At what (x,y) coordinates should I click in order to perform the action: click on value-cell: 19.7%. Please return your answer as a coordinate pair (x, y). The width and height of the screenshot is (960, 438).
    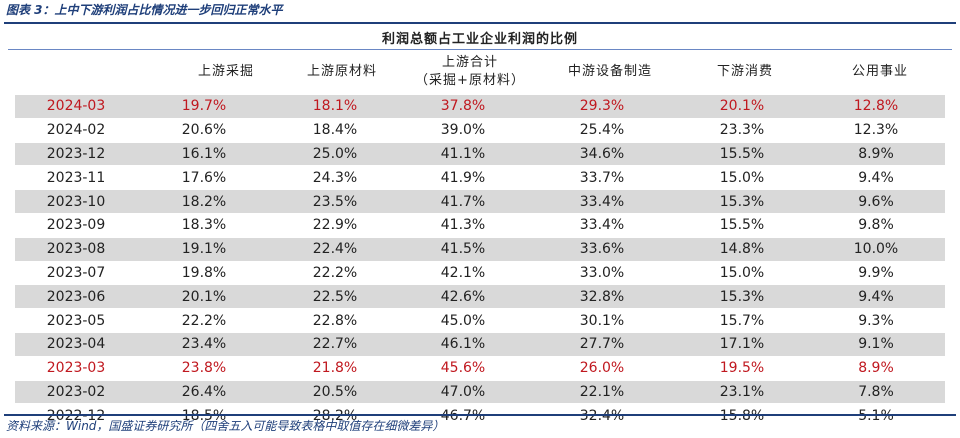
    Looking at the image, I should click on (204, 106).